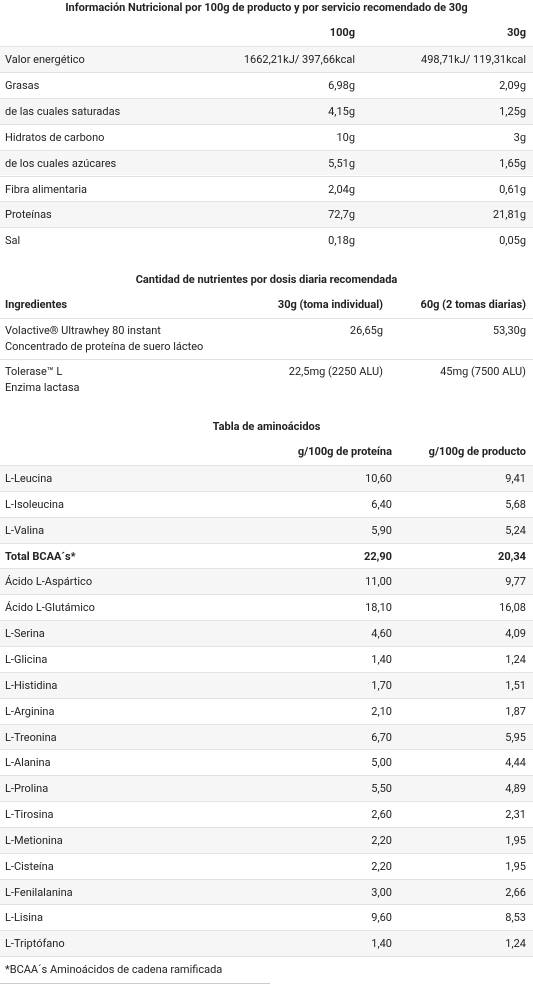 Image resolution: width=533 pixels, height=990 pixels. I want to click on cell-line: Tolerase™ L, so click(34, 371).